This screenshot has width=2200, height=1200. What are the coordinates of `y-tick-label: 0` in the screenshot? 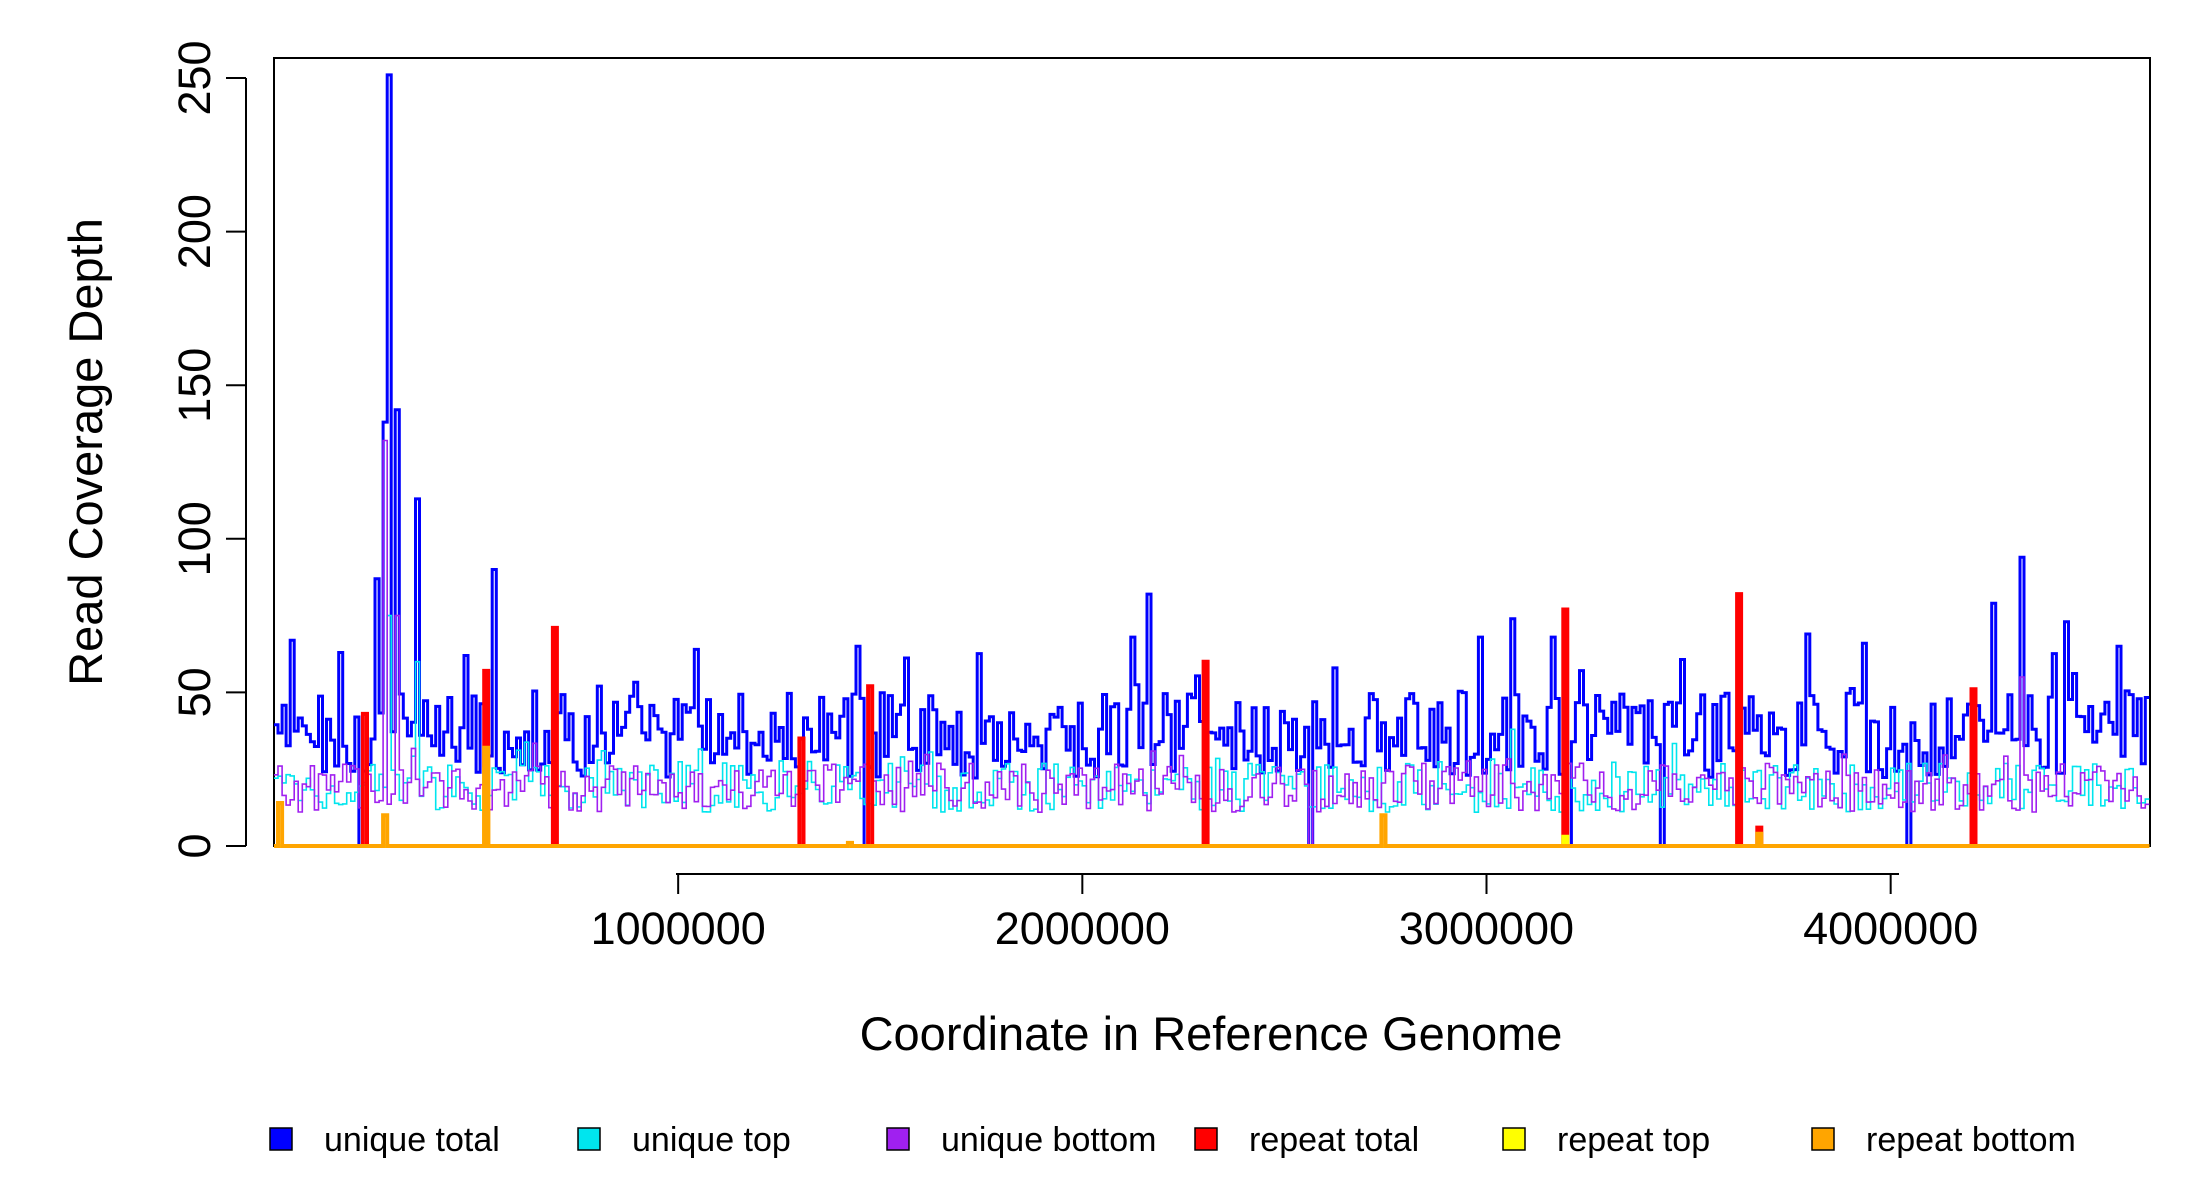 It's located at (194, 845).